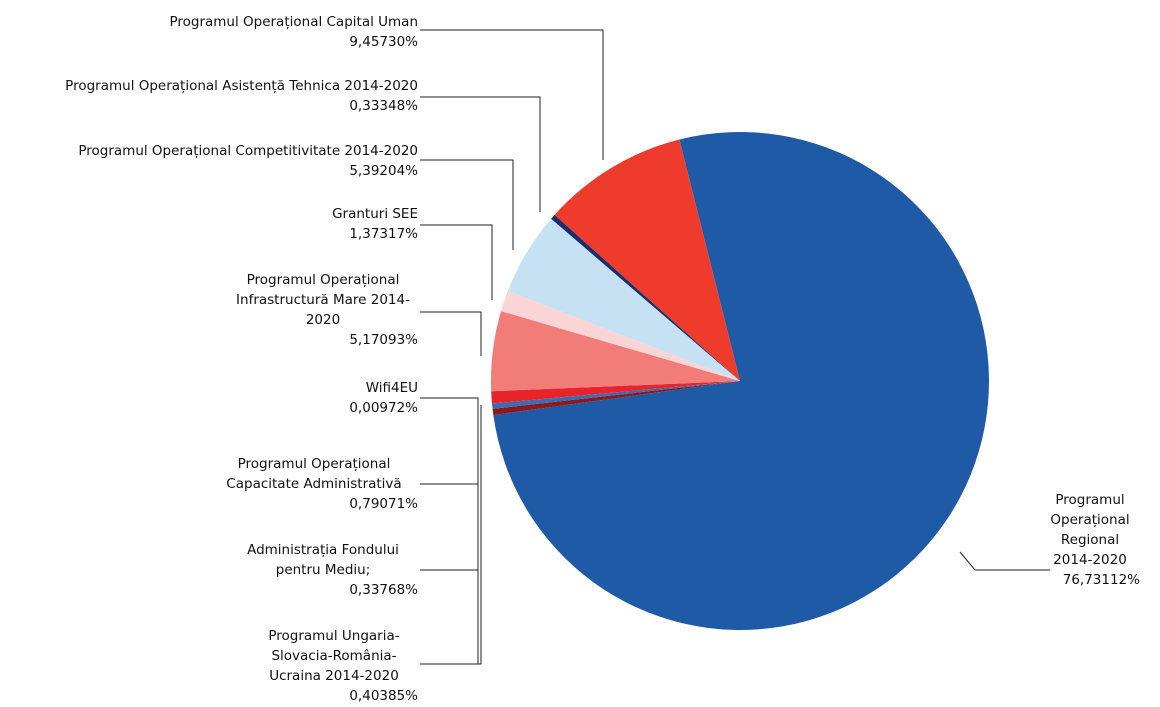  What do you see at coordinates (375, 214) in the screenshot?
I see `slice-name: Granturi SEE` at bounding box center [375, 214].